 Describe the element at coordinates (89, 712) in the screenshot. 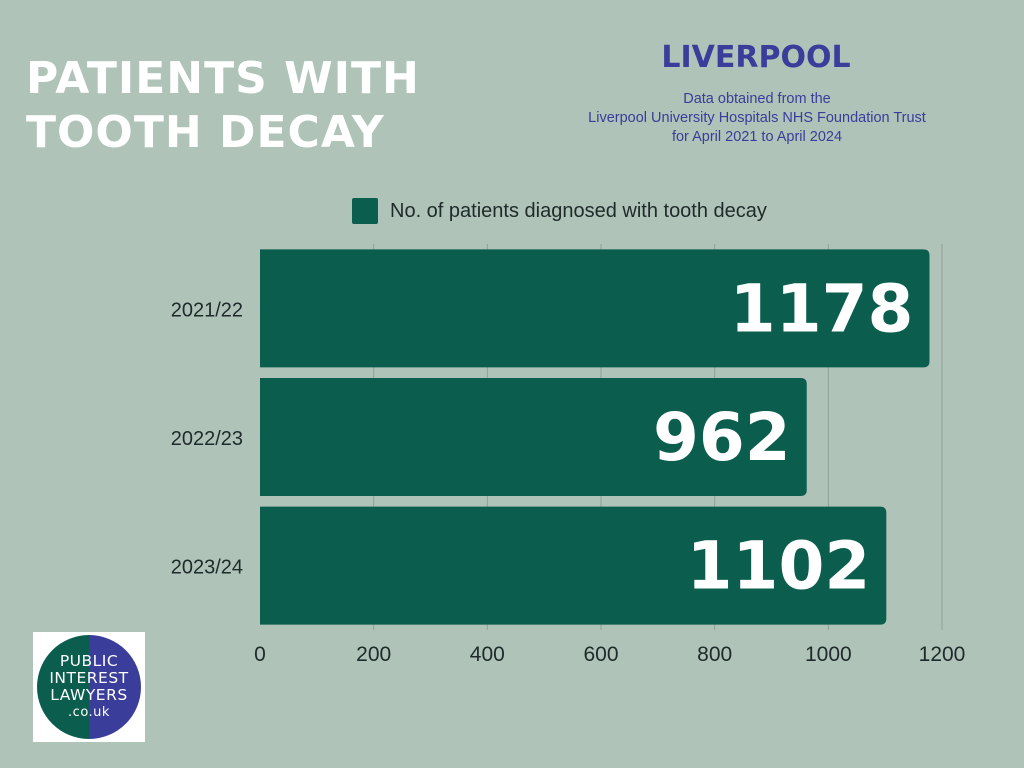

I see `logo-line-4: .co.uk` at that location.